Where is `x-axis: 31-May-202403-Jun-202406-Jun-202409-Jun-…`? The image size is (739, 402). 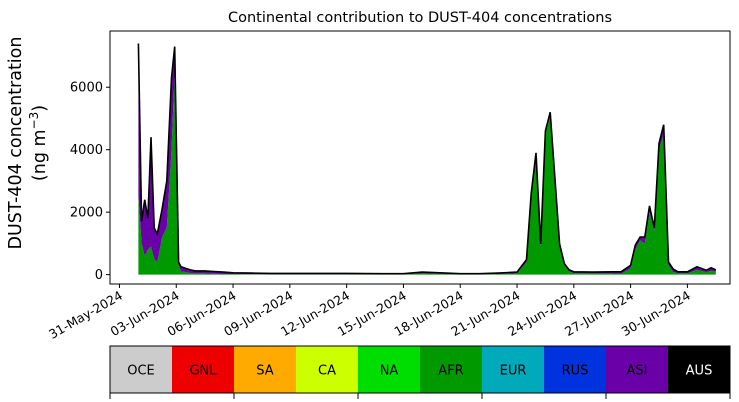
x-axis: 31-May-202403-Jun-202406-Jun-202409-Jun-… is located at coordinates (369, 313).